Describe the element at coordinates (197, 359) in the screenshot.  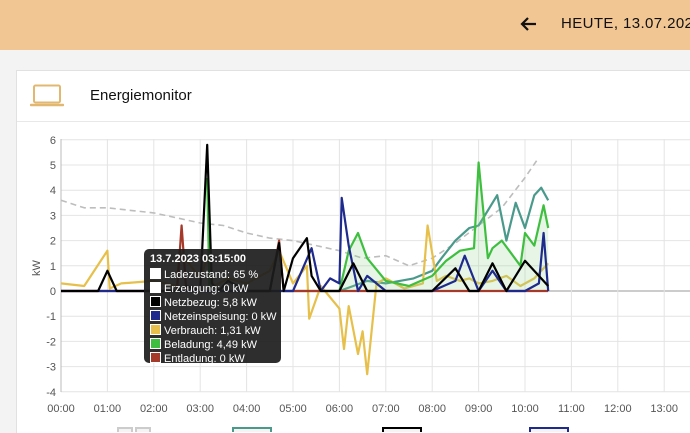
I see `tooltip-row: Entladung: 0 kW` at that location.